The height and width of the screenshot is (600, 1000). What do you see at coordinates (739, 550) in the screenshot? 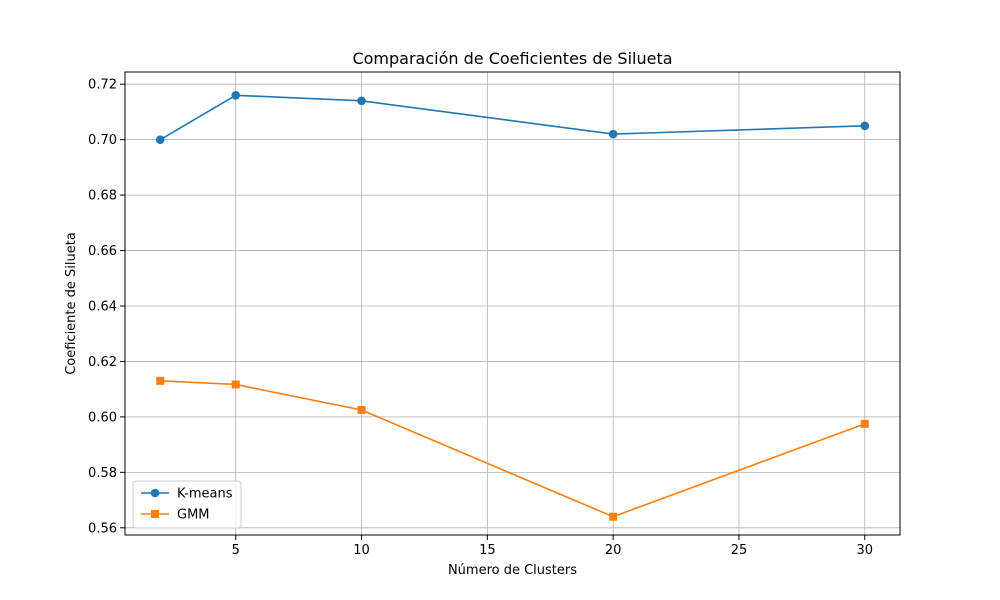
I see `x-tick-label: 25` at bounding box center [739, 550].